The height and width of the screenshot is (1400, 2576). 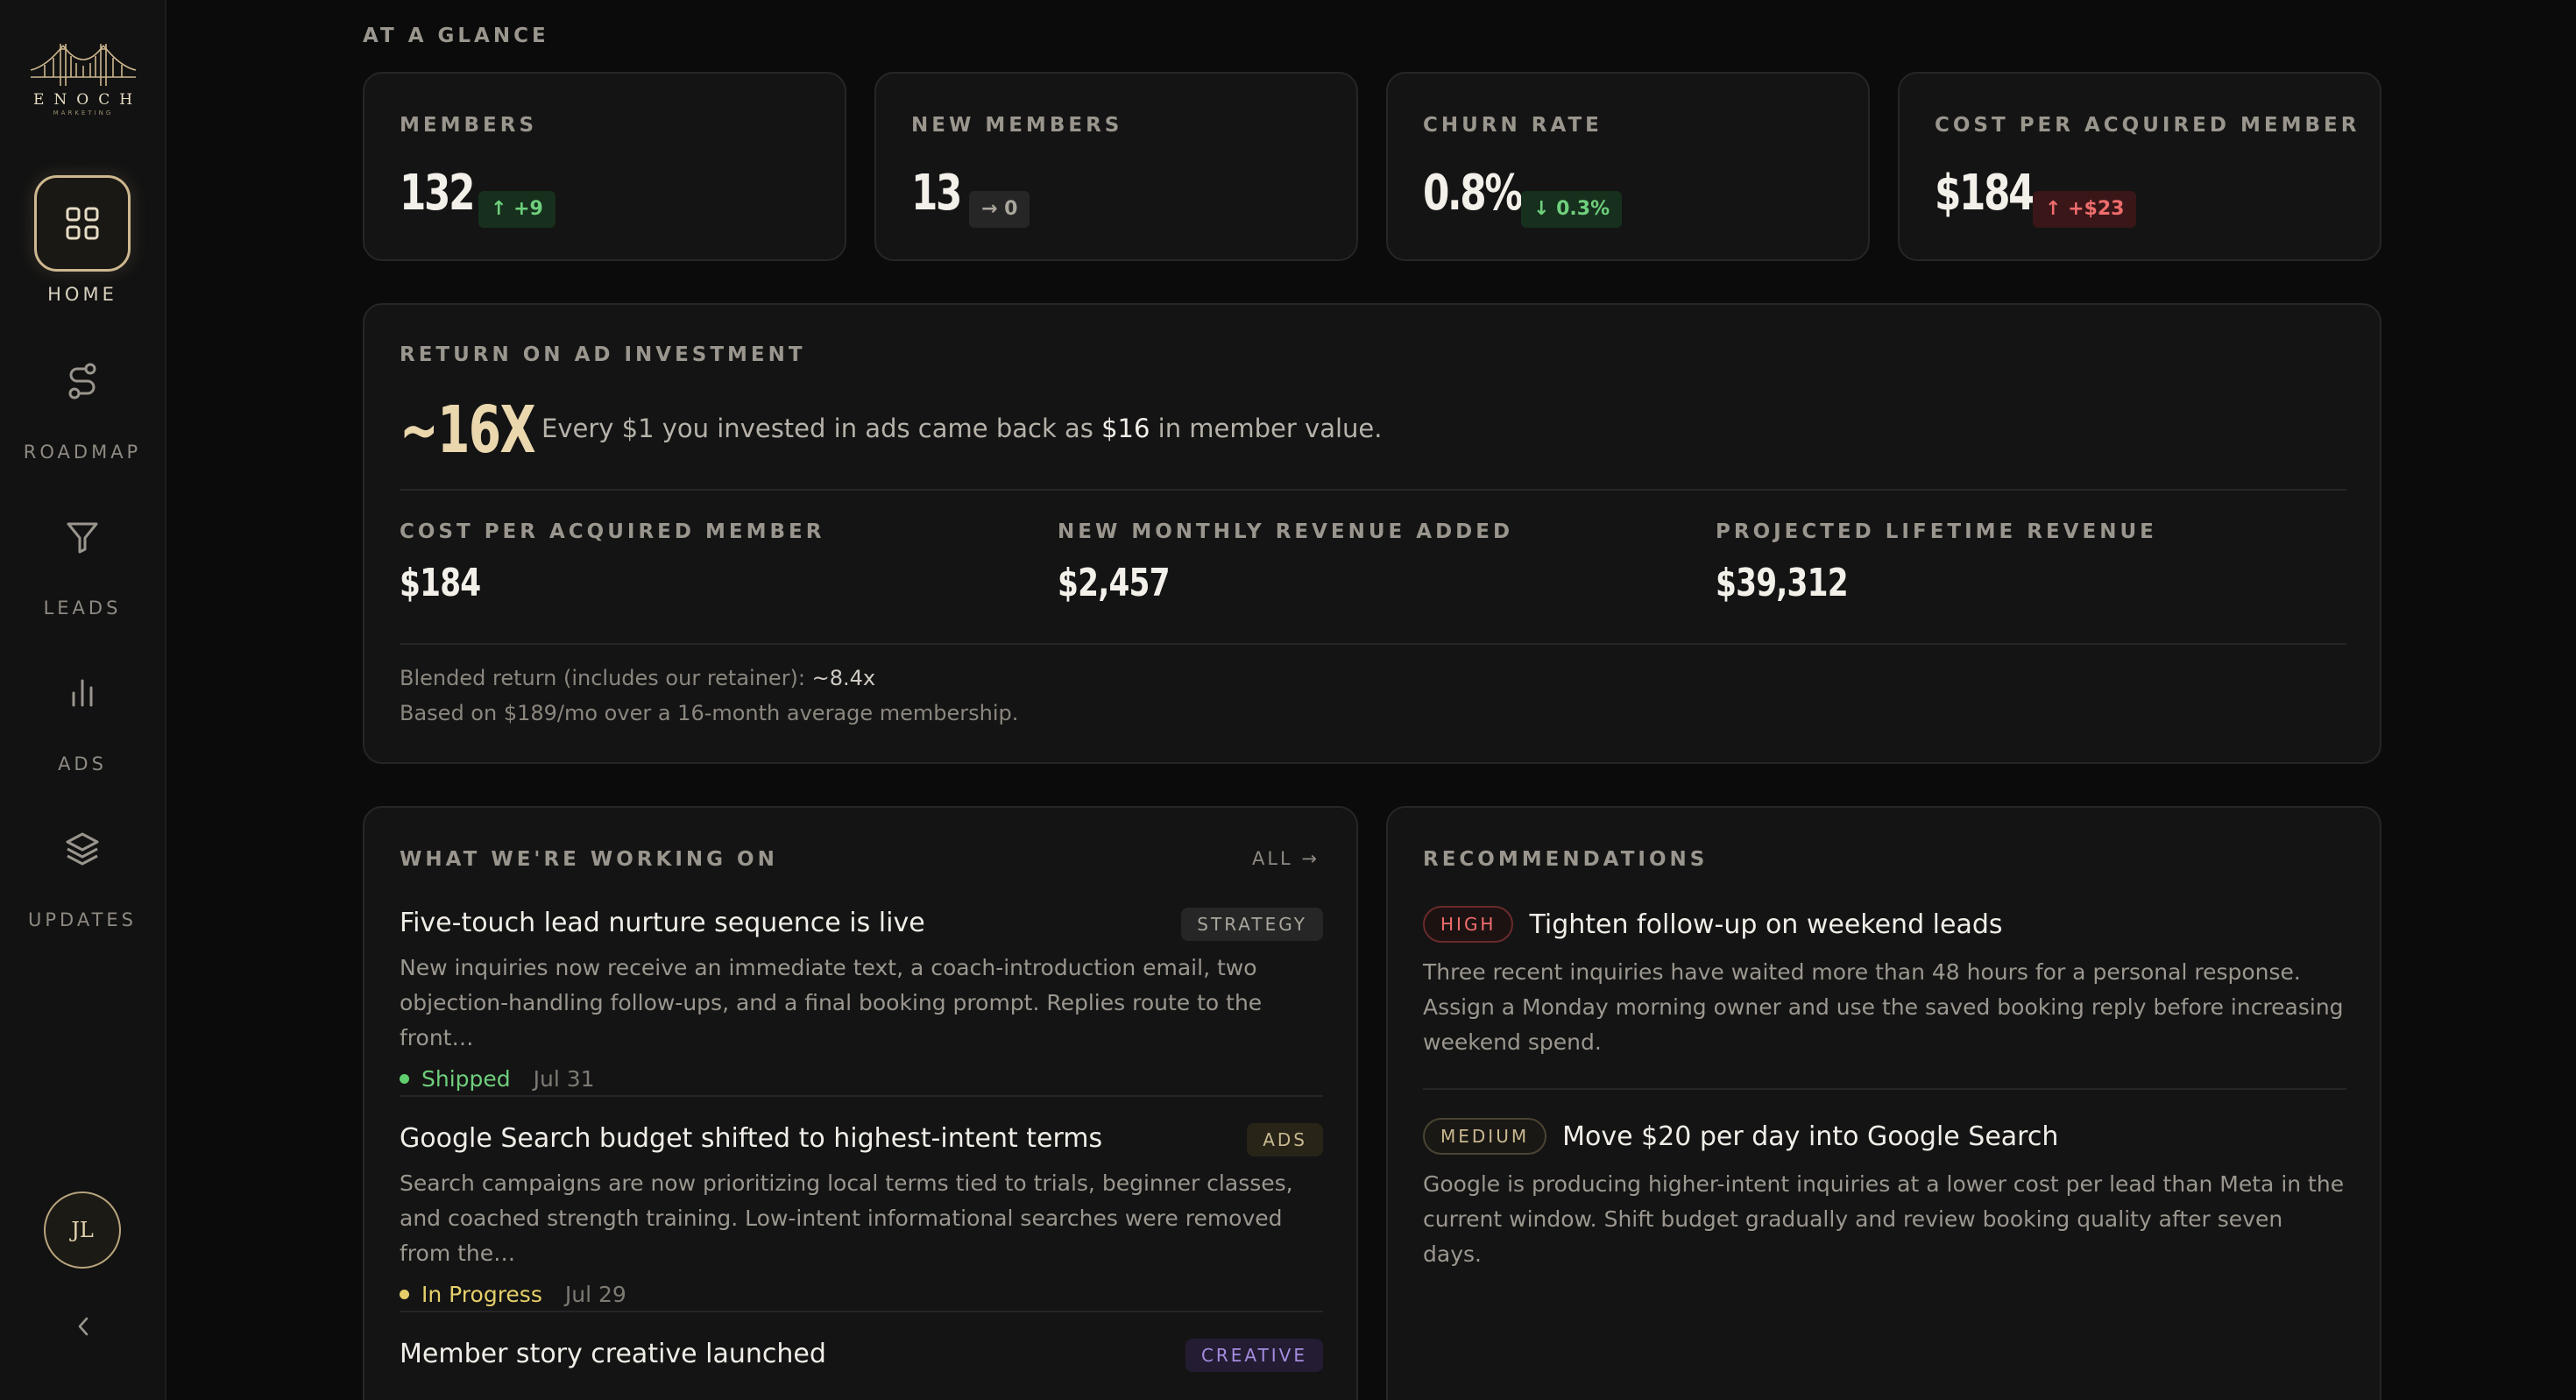 I want to click on view-all-link: ALL →, so click(x=1285, y=858).